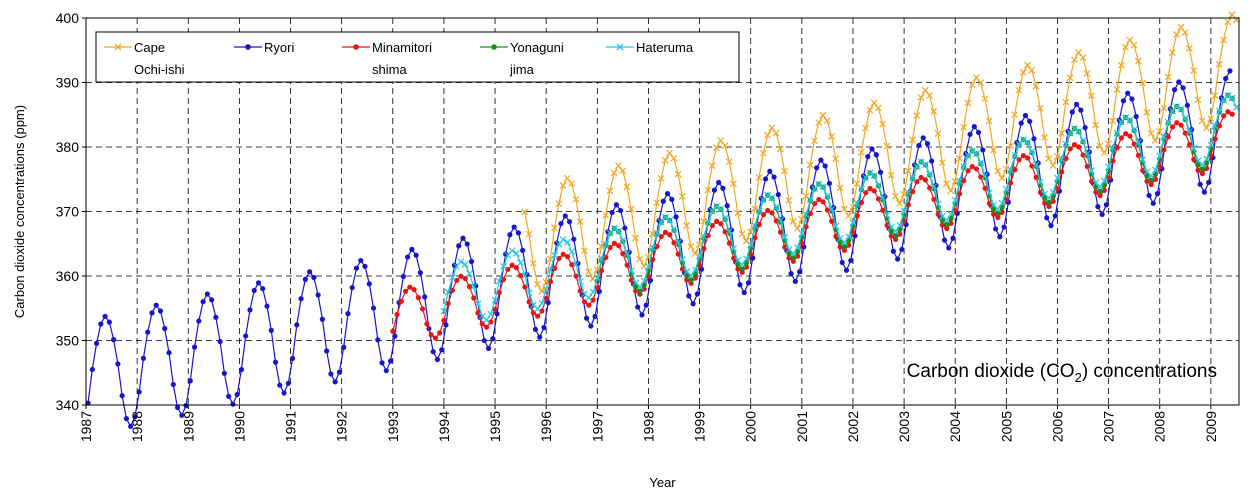 Image resolution: width=1253 pixels, height=495 pixels. I want to click on y-axis-title: Carbon dioxide concentrations (ppm), so click(19, 211).